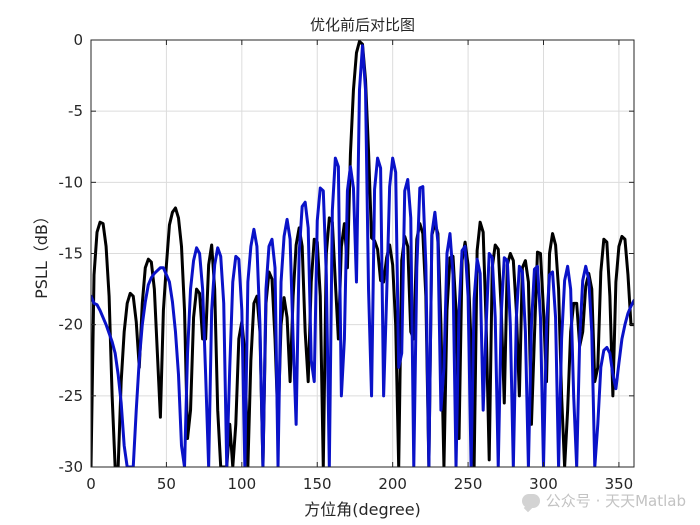  What do you see at coordinates (166, 484) in the screenshot?
I see `x-tick-label: 50` at bounding box center [166, 484].